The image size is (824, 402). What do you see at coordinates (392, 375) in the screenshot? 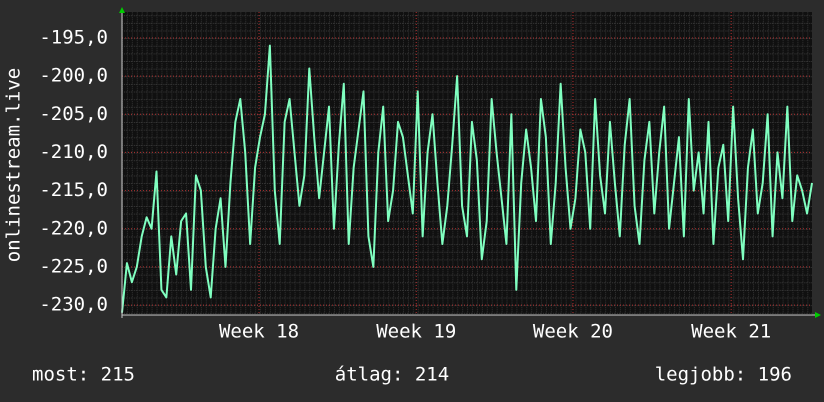
I see `footer-average: átlag: 214` at bounding box center [392, 375].